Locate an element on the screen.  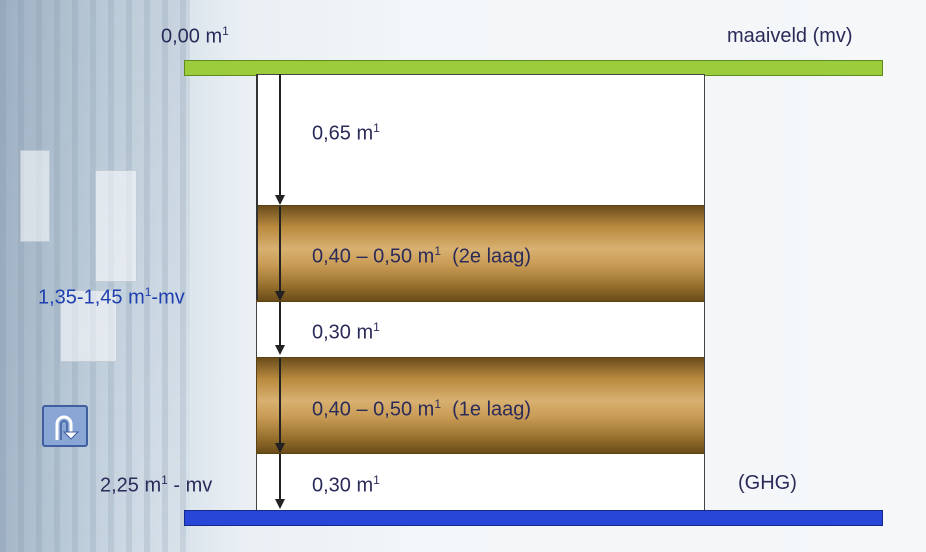
ghg-label: (GHG) is located at coordinates (767, 483).